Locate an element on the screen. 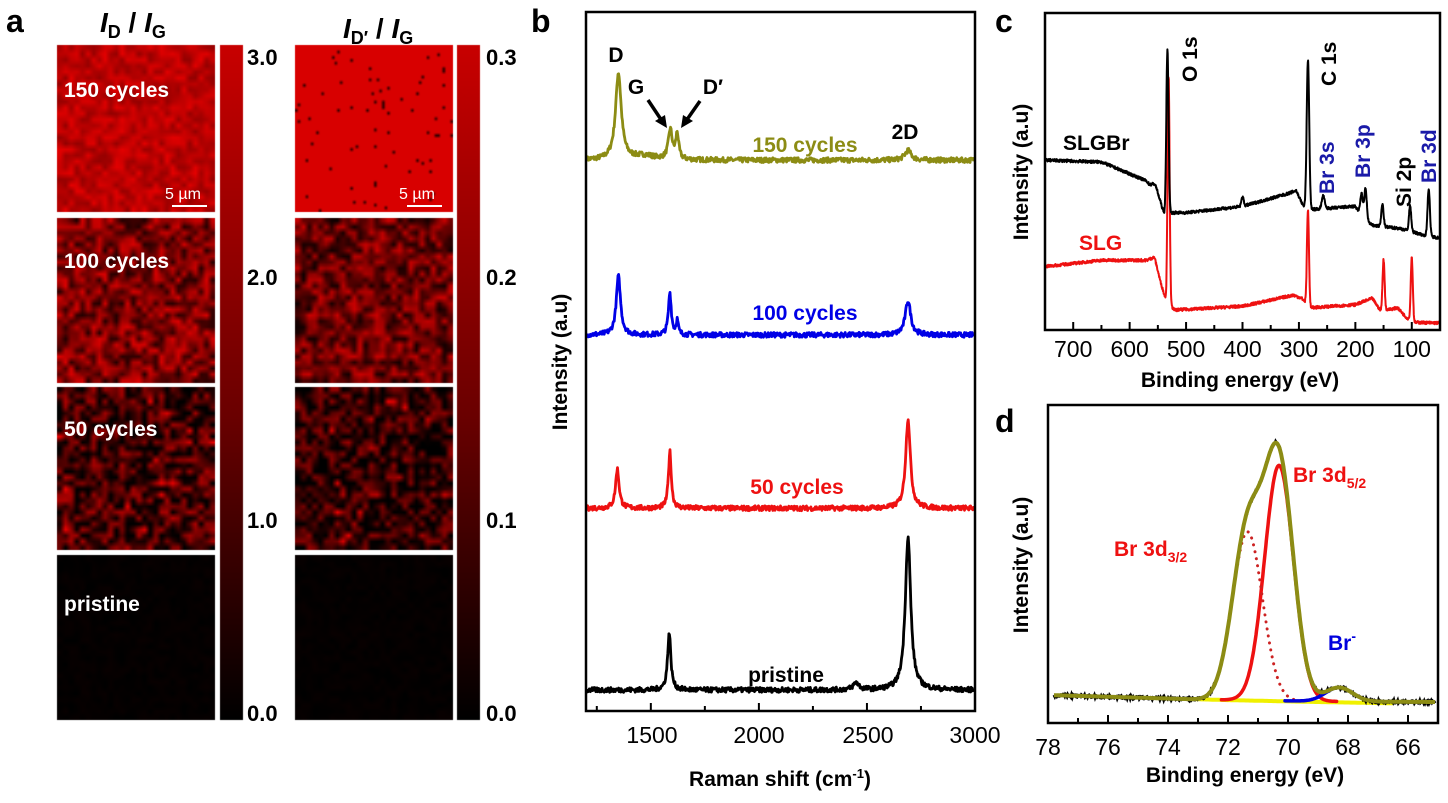 The image size is (1448, 803). colorbar-left-tick: 3.0 is located at coordinates (262, 57).